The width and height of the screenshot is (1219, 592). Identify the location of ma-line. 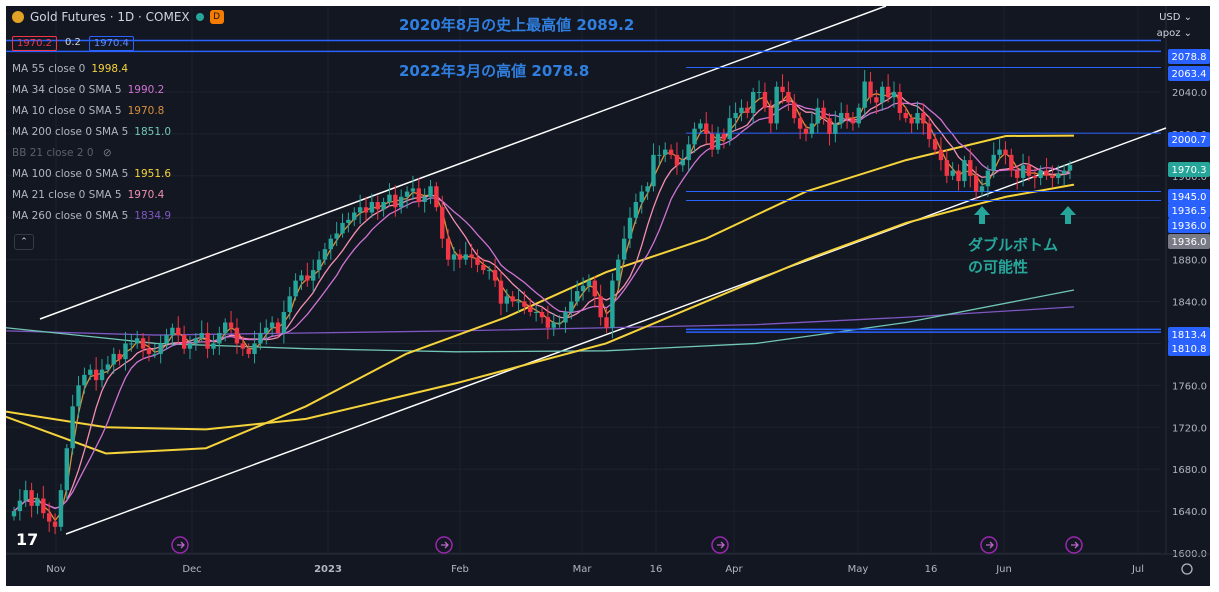
(540, 321).